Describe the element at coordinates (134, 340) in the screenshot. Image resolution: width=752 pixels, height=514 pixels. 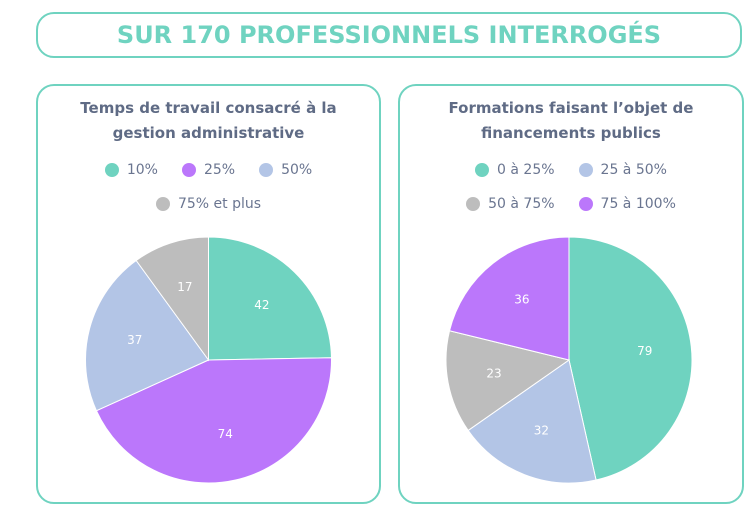
I see `slice-value-label: 37` at that location.